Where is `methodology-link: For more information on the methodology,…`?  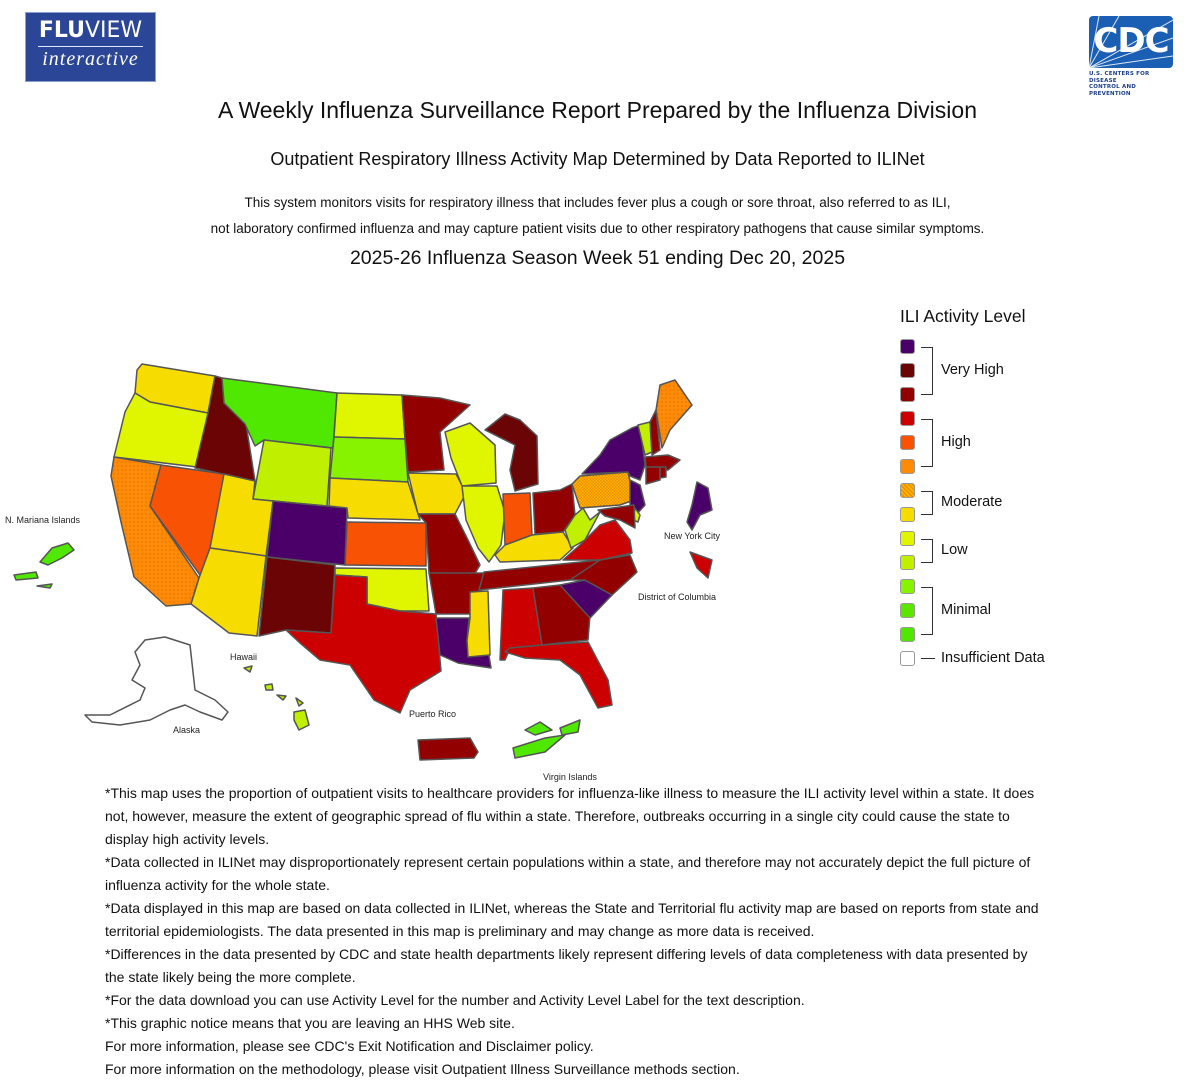 methodology-link: For more information on the methodology,… is located at coordinates (422, 1069).